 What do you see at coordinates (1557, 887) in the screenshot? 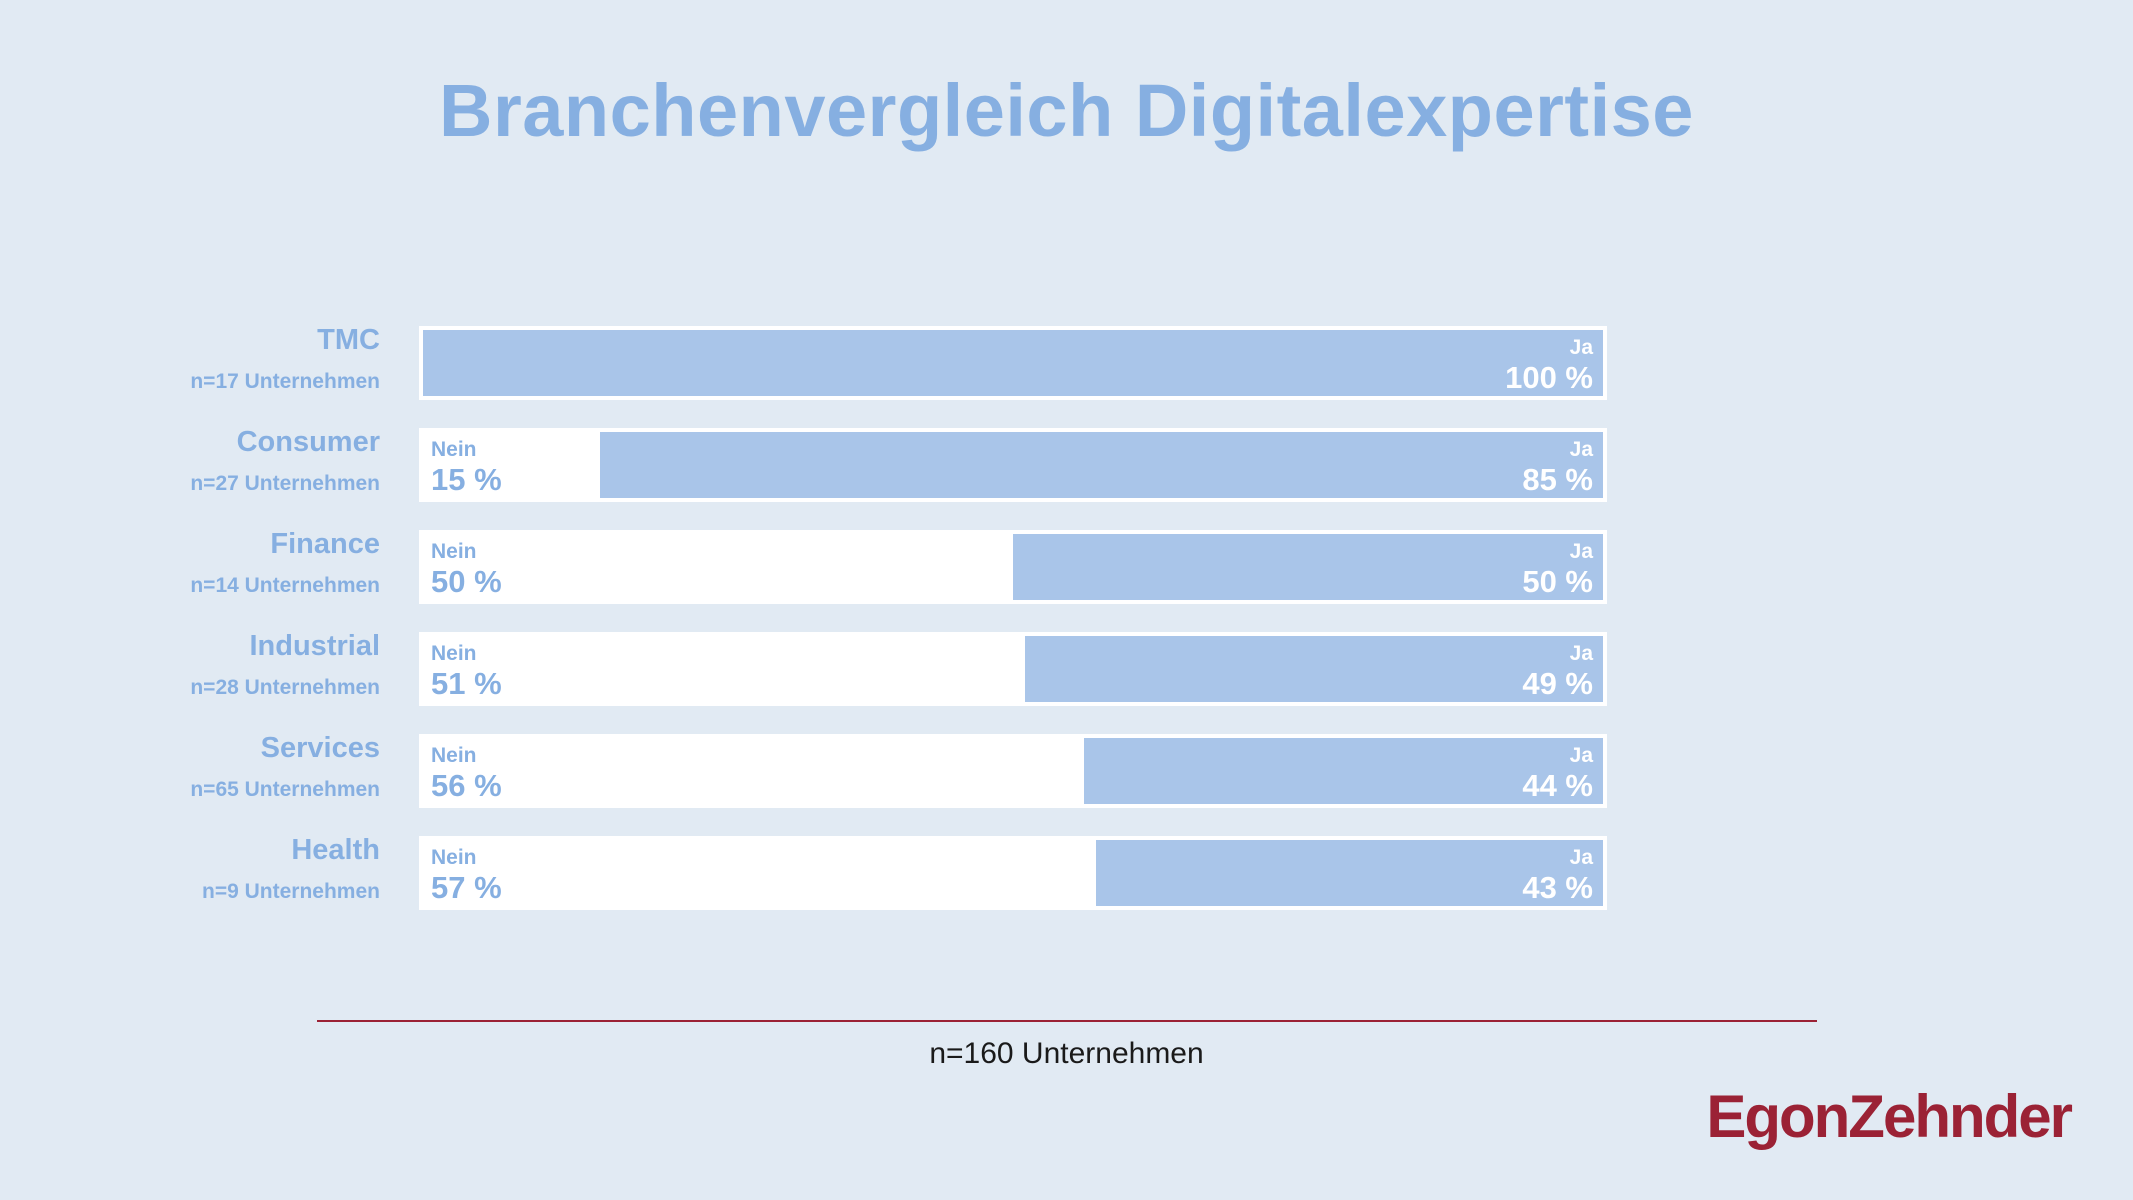
I see `ja-data-label: 43 %` at bounding box center [1557, 887].